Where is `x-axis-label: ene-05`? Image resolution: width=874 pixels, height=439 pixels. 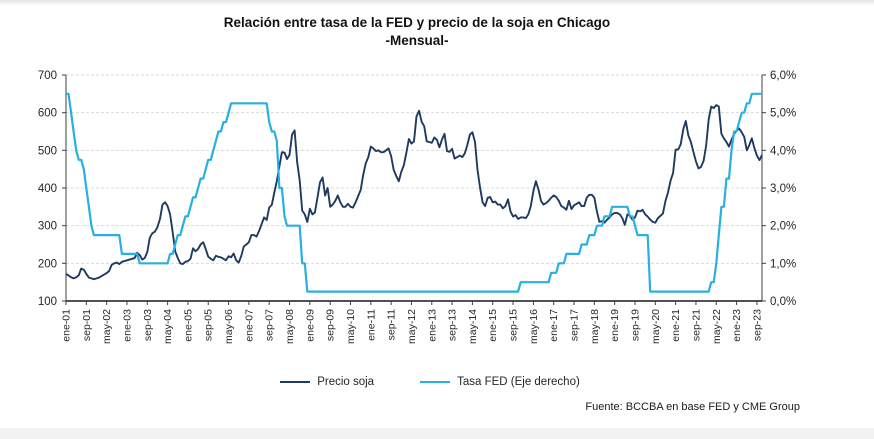
x-axis-label: ene-05 is located at coordinates (188, 325).